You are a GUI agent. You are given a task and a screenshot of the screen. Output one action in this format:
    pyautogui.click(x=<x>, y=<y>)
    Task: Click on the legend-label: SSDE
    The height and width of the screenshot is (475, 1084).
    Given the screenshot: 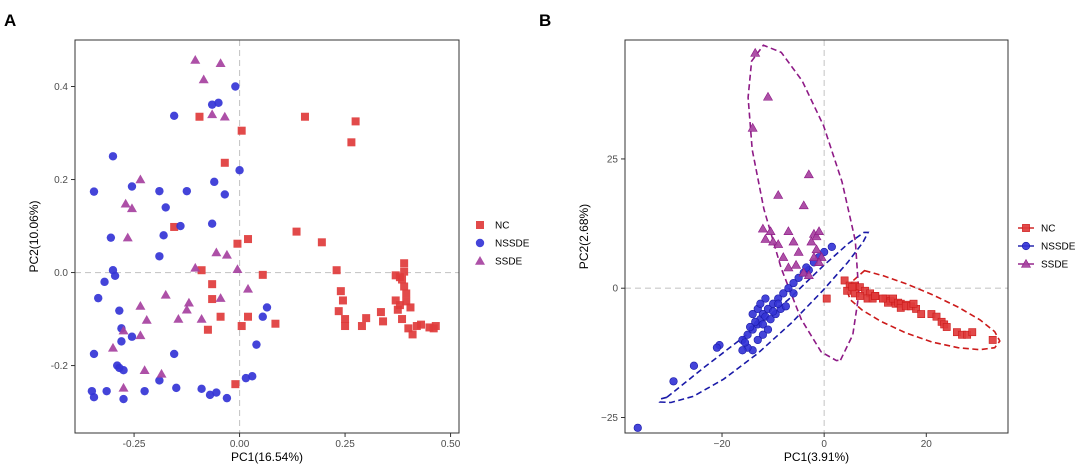 What is the action you would take?
    pyautogui.click(x=509, y=262)
    